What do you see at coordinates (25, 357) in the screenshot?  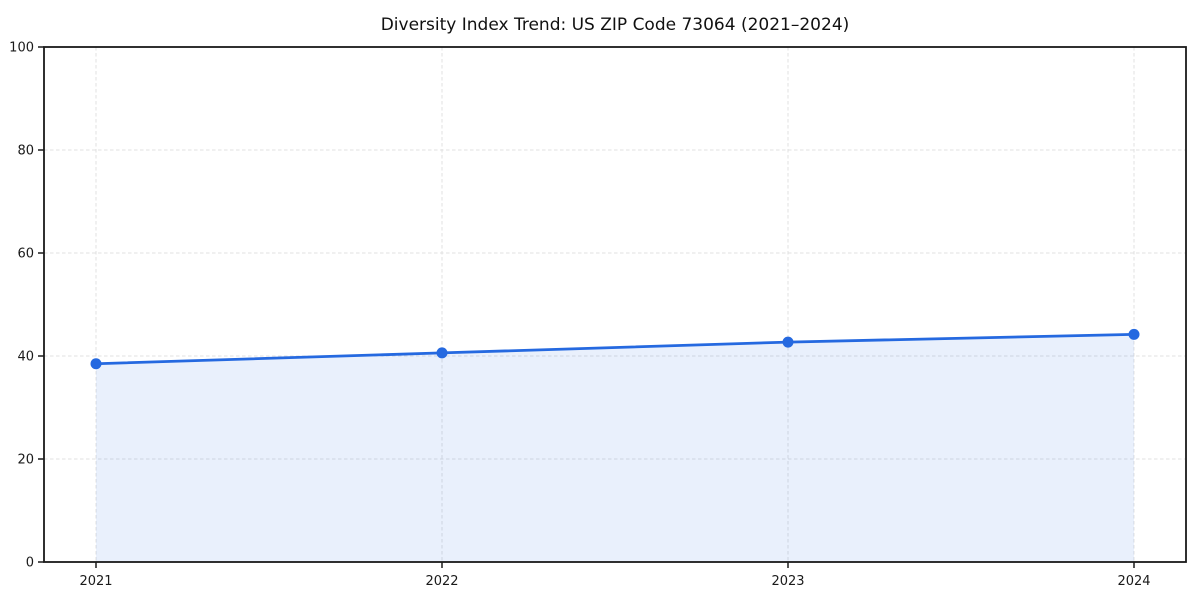 I see `y-tick-label: 40` at bounding box center [25, 357].